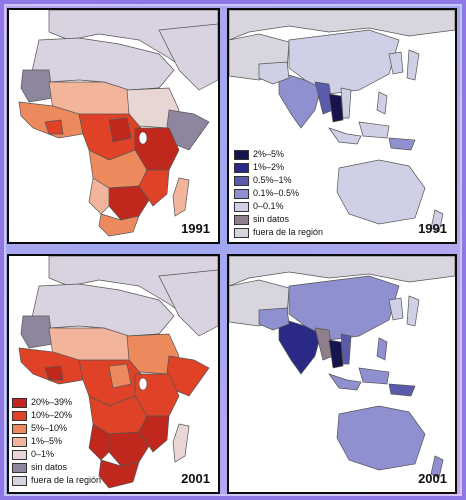 The width and height of the screenshot is (466, 500). What do you see at coordinates (49, 428) in the screenshot?
I see `legend-label: 5%–10%` at bounding box center [49, 428].